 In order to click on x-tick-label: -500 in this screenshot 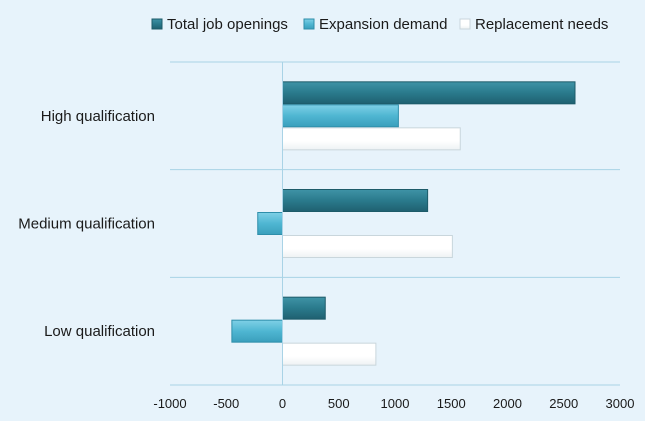, I will do `click(226, 403)`.